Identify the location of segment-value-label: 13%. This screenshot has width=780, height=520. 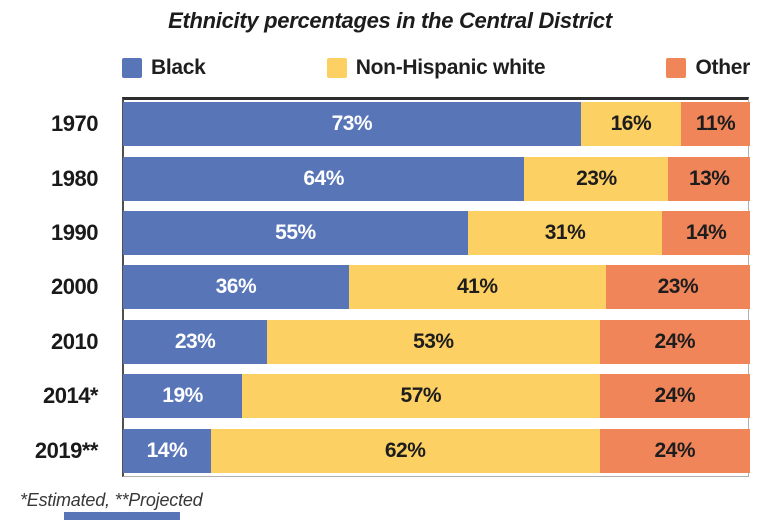
(709, 178).